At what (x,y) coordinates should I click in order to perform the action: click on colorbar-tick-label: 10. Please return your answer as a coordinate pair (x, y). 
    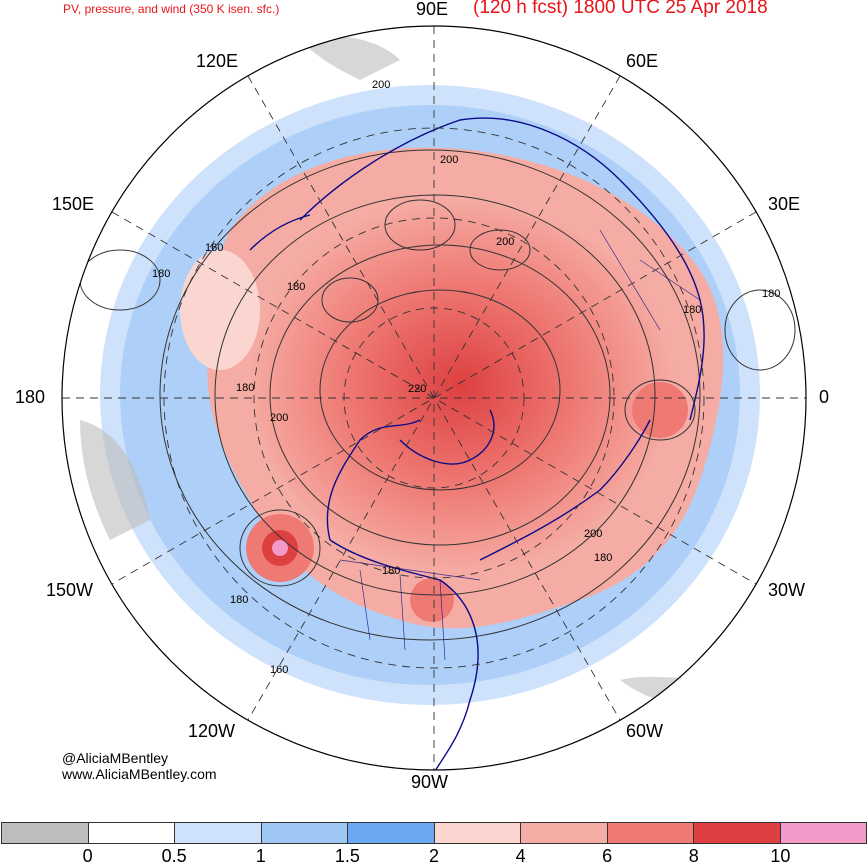
    Looking at the image, I should click on (780, 856).